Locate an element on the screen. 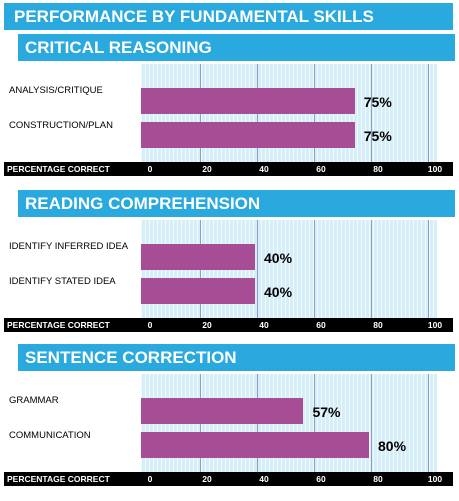 The height and width of the screenshot is (501, 459). chart-title: CRITICAL REASONING is located at coordinates (236, 47).